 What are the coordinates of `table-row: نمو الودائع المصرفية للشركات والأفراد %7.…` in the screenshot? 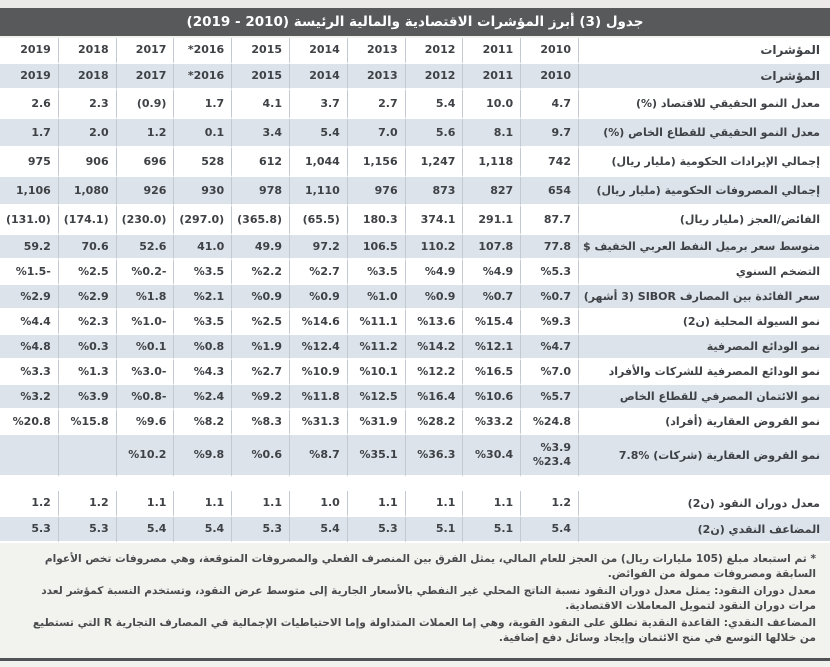 It's located at (415, 372).